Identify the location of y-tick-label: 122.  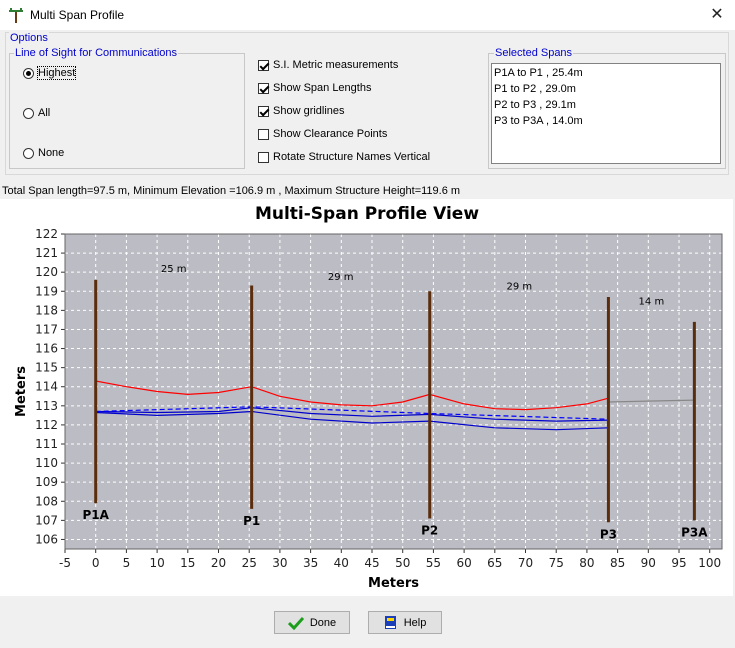
(46, 234).